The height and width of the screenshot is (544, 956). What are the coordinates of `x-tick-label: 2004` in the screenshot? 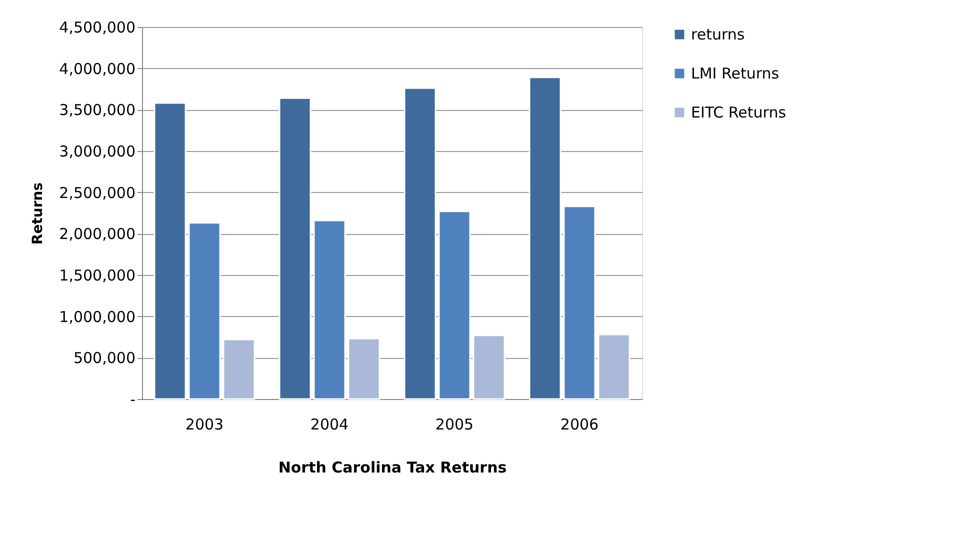 It's located at (329, 425).